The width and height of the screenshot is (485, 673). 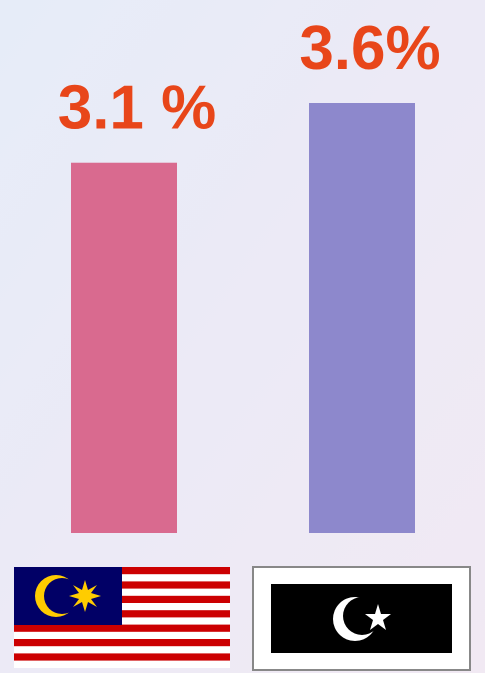 I want to click on value-label: 3.6%, so click(x=369, y=48).